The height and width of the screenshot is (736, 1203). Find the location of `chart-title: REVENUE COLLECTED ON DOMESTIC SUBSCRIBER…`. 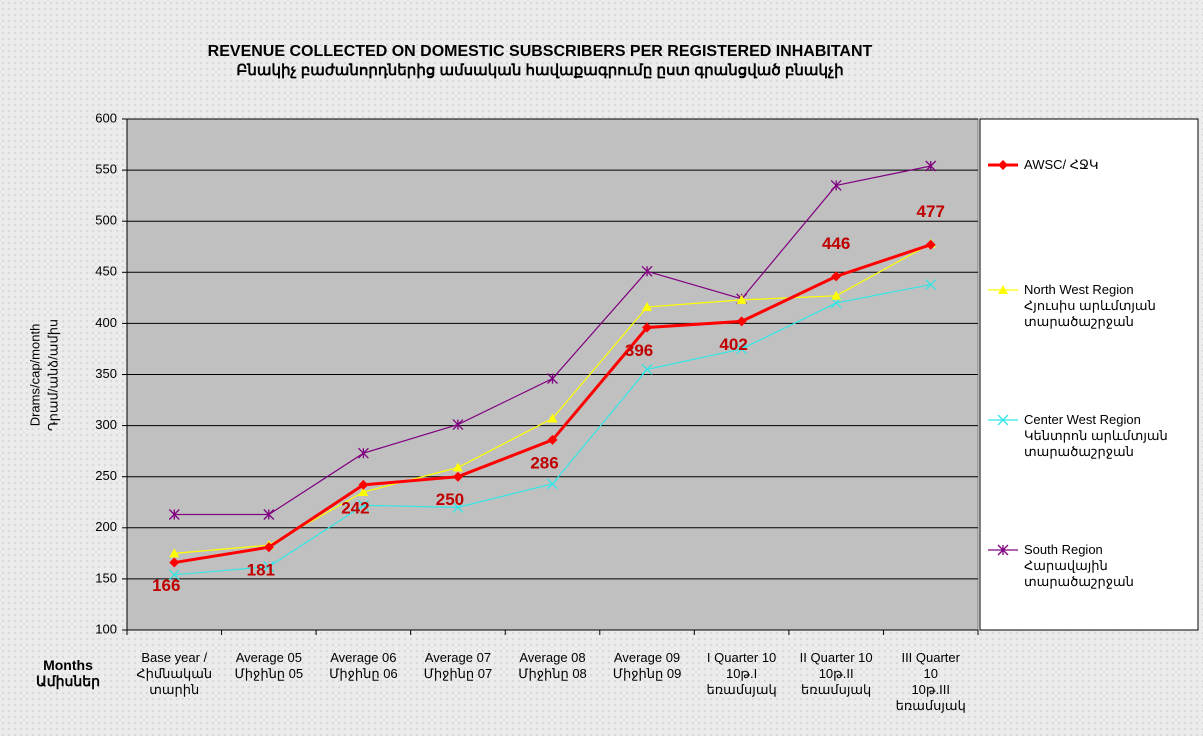

chart-title: REVENUE COLLECTED ON DOMESTIC SUBSCRIBER… is located at coordinates (540, 51).